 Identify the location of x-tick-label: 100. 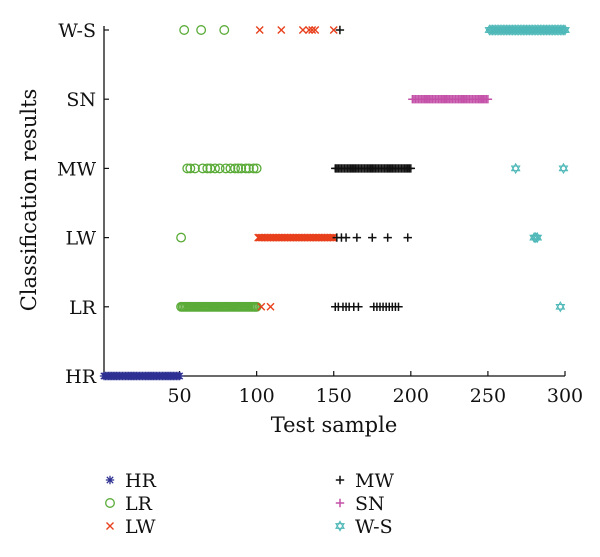
(257, 396).